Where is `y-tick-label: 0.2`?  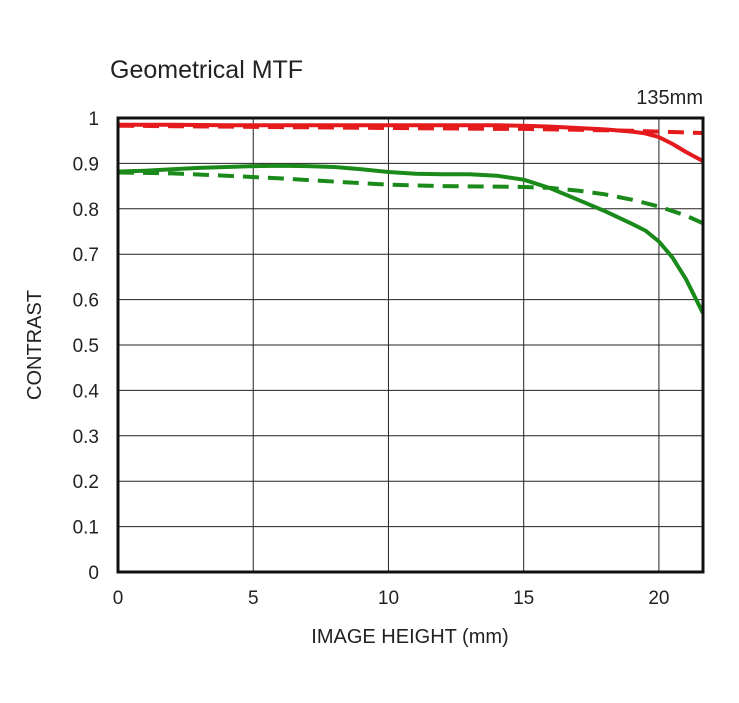
y-tick-label: 0.2 is located at coordinates (86, 482).